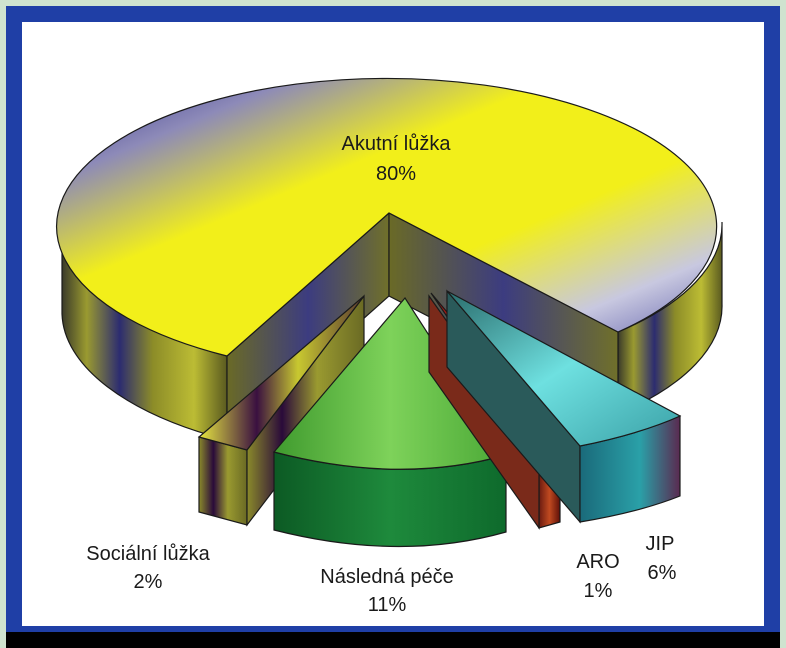 The height and width of the screenshot is (648, 786). Describe the element at coordinates (148, 582) in the screenshot. I see `slice-value-socialni: 2%` at that location.